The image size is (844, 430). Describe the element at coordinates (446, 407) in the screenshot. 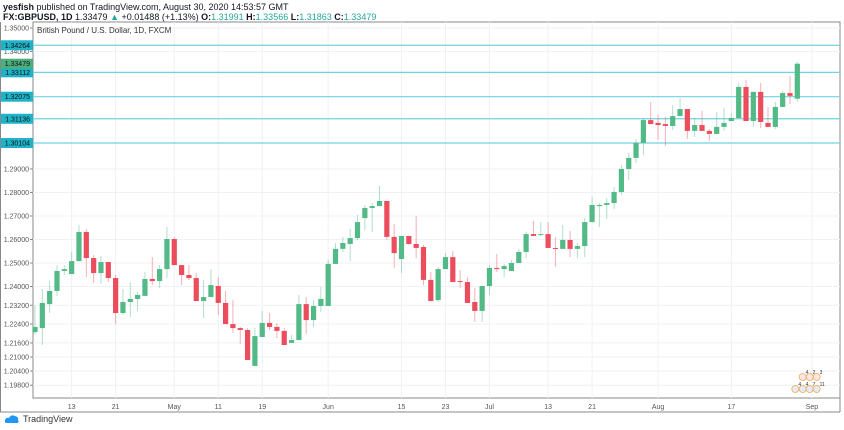

I see `x-tick-label: 23` at that location.